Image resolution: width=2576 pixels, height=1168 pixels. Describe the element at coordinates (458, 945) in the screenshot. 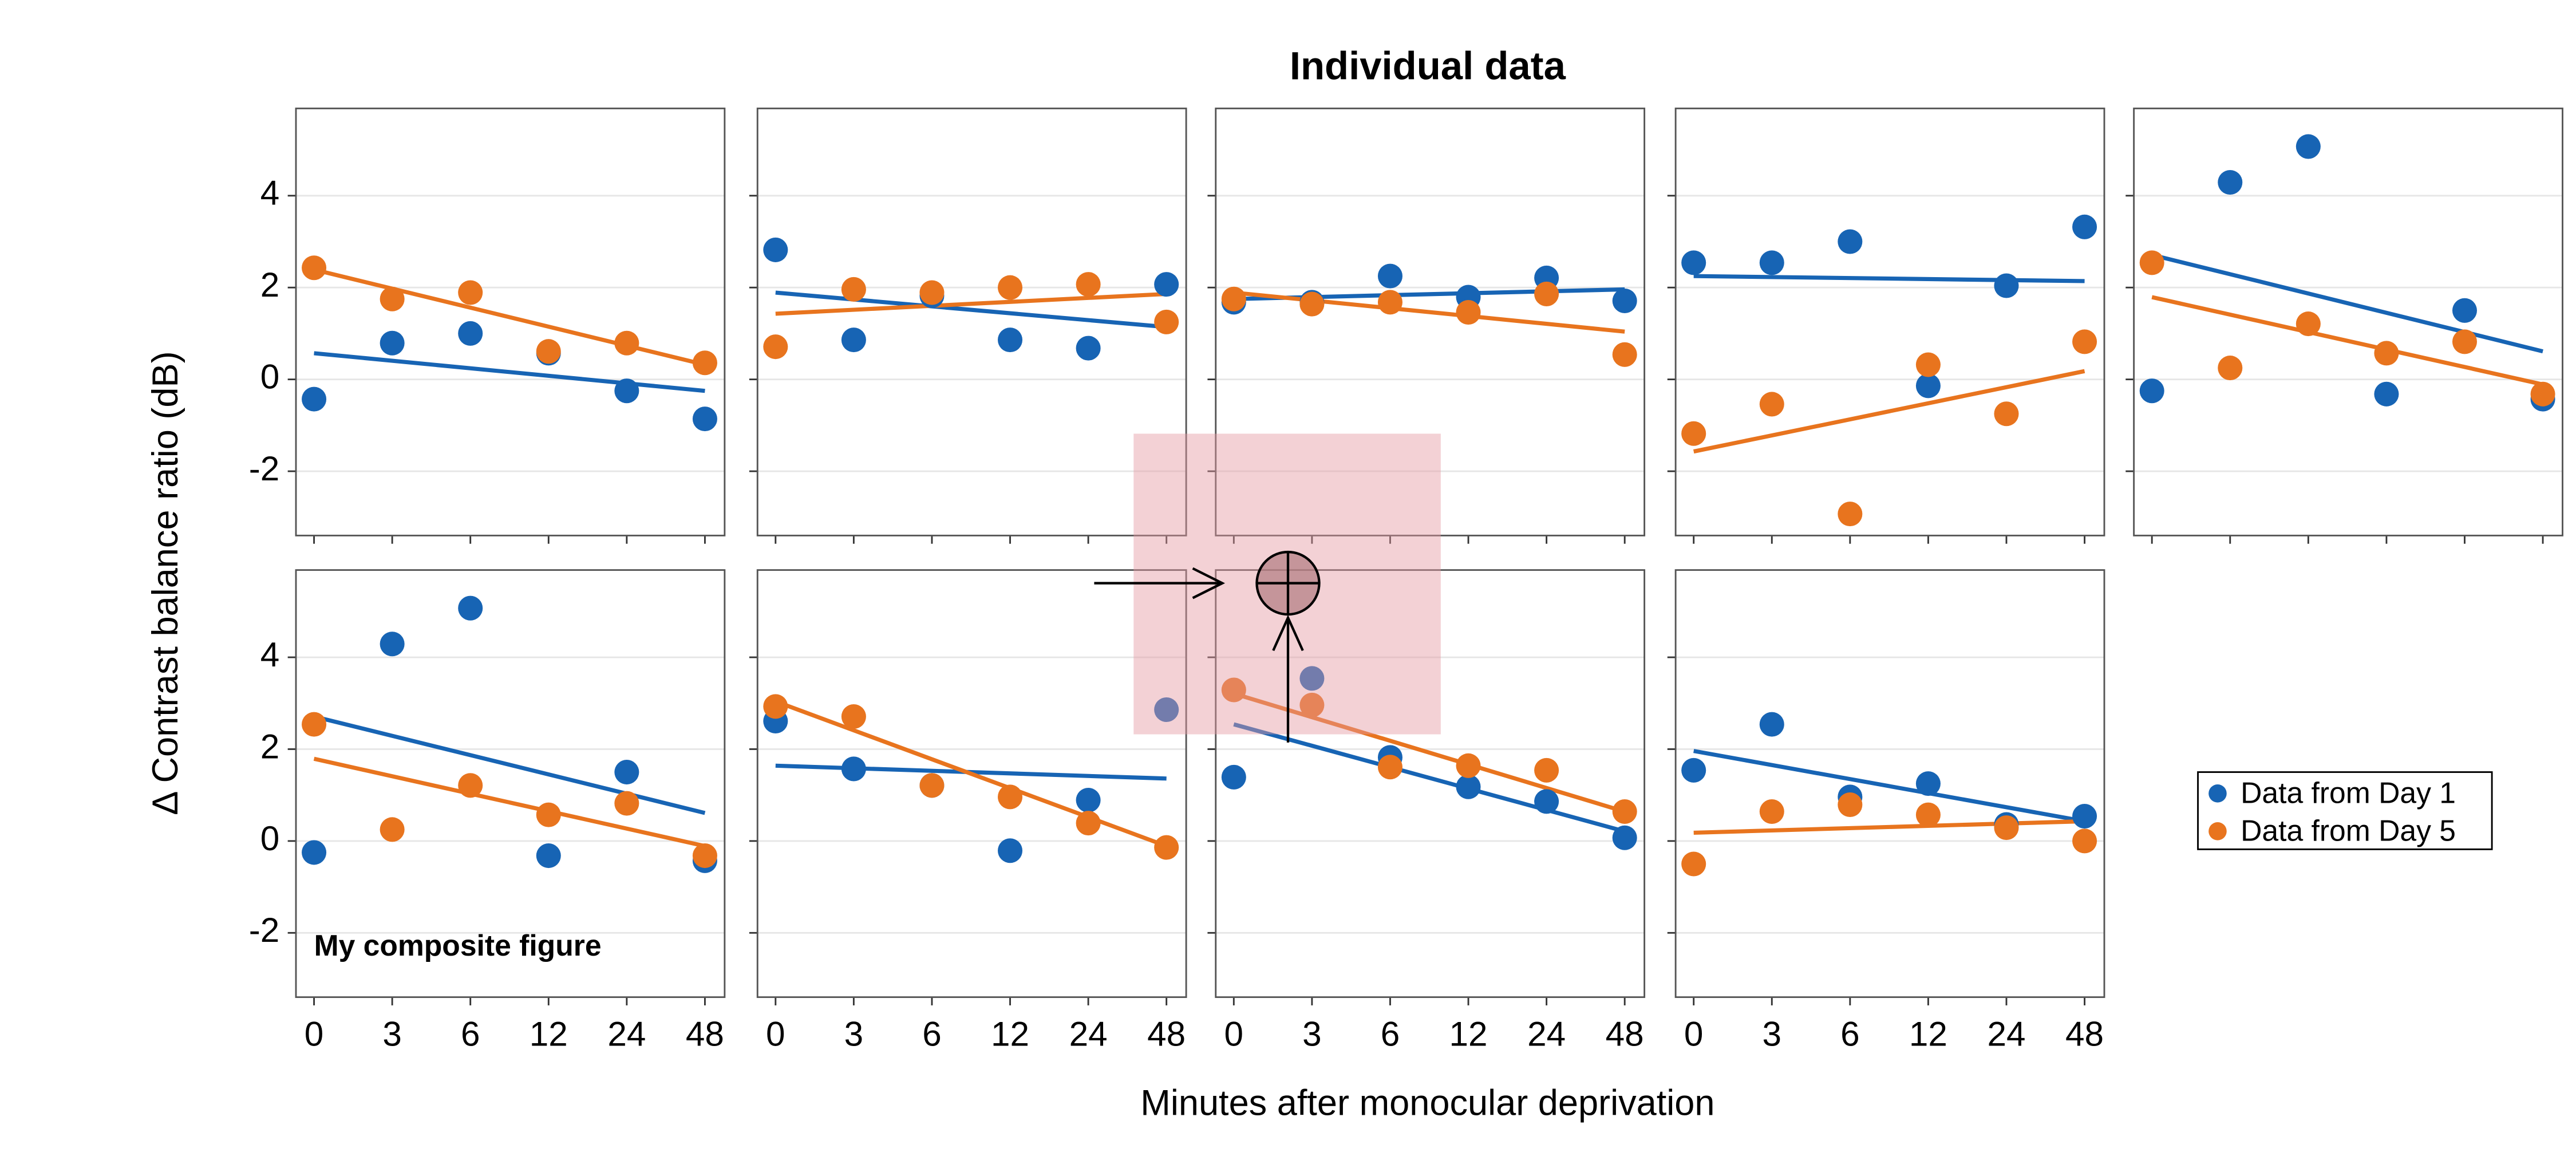

I see `annotation: My composite figure` at that location.